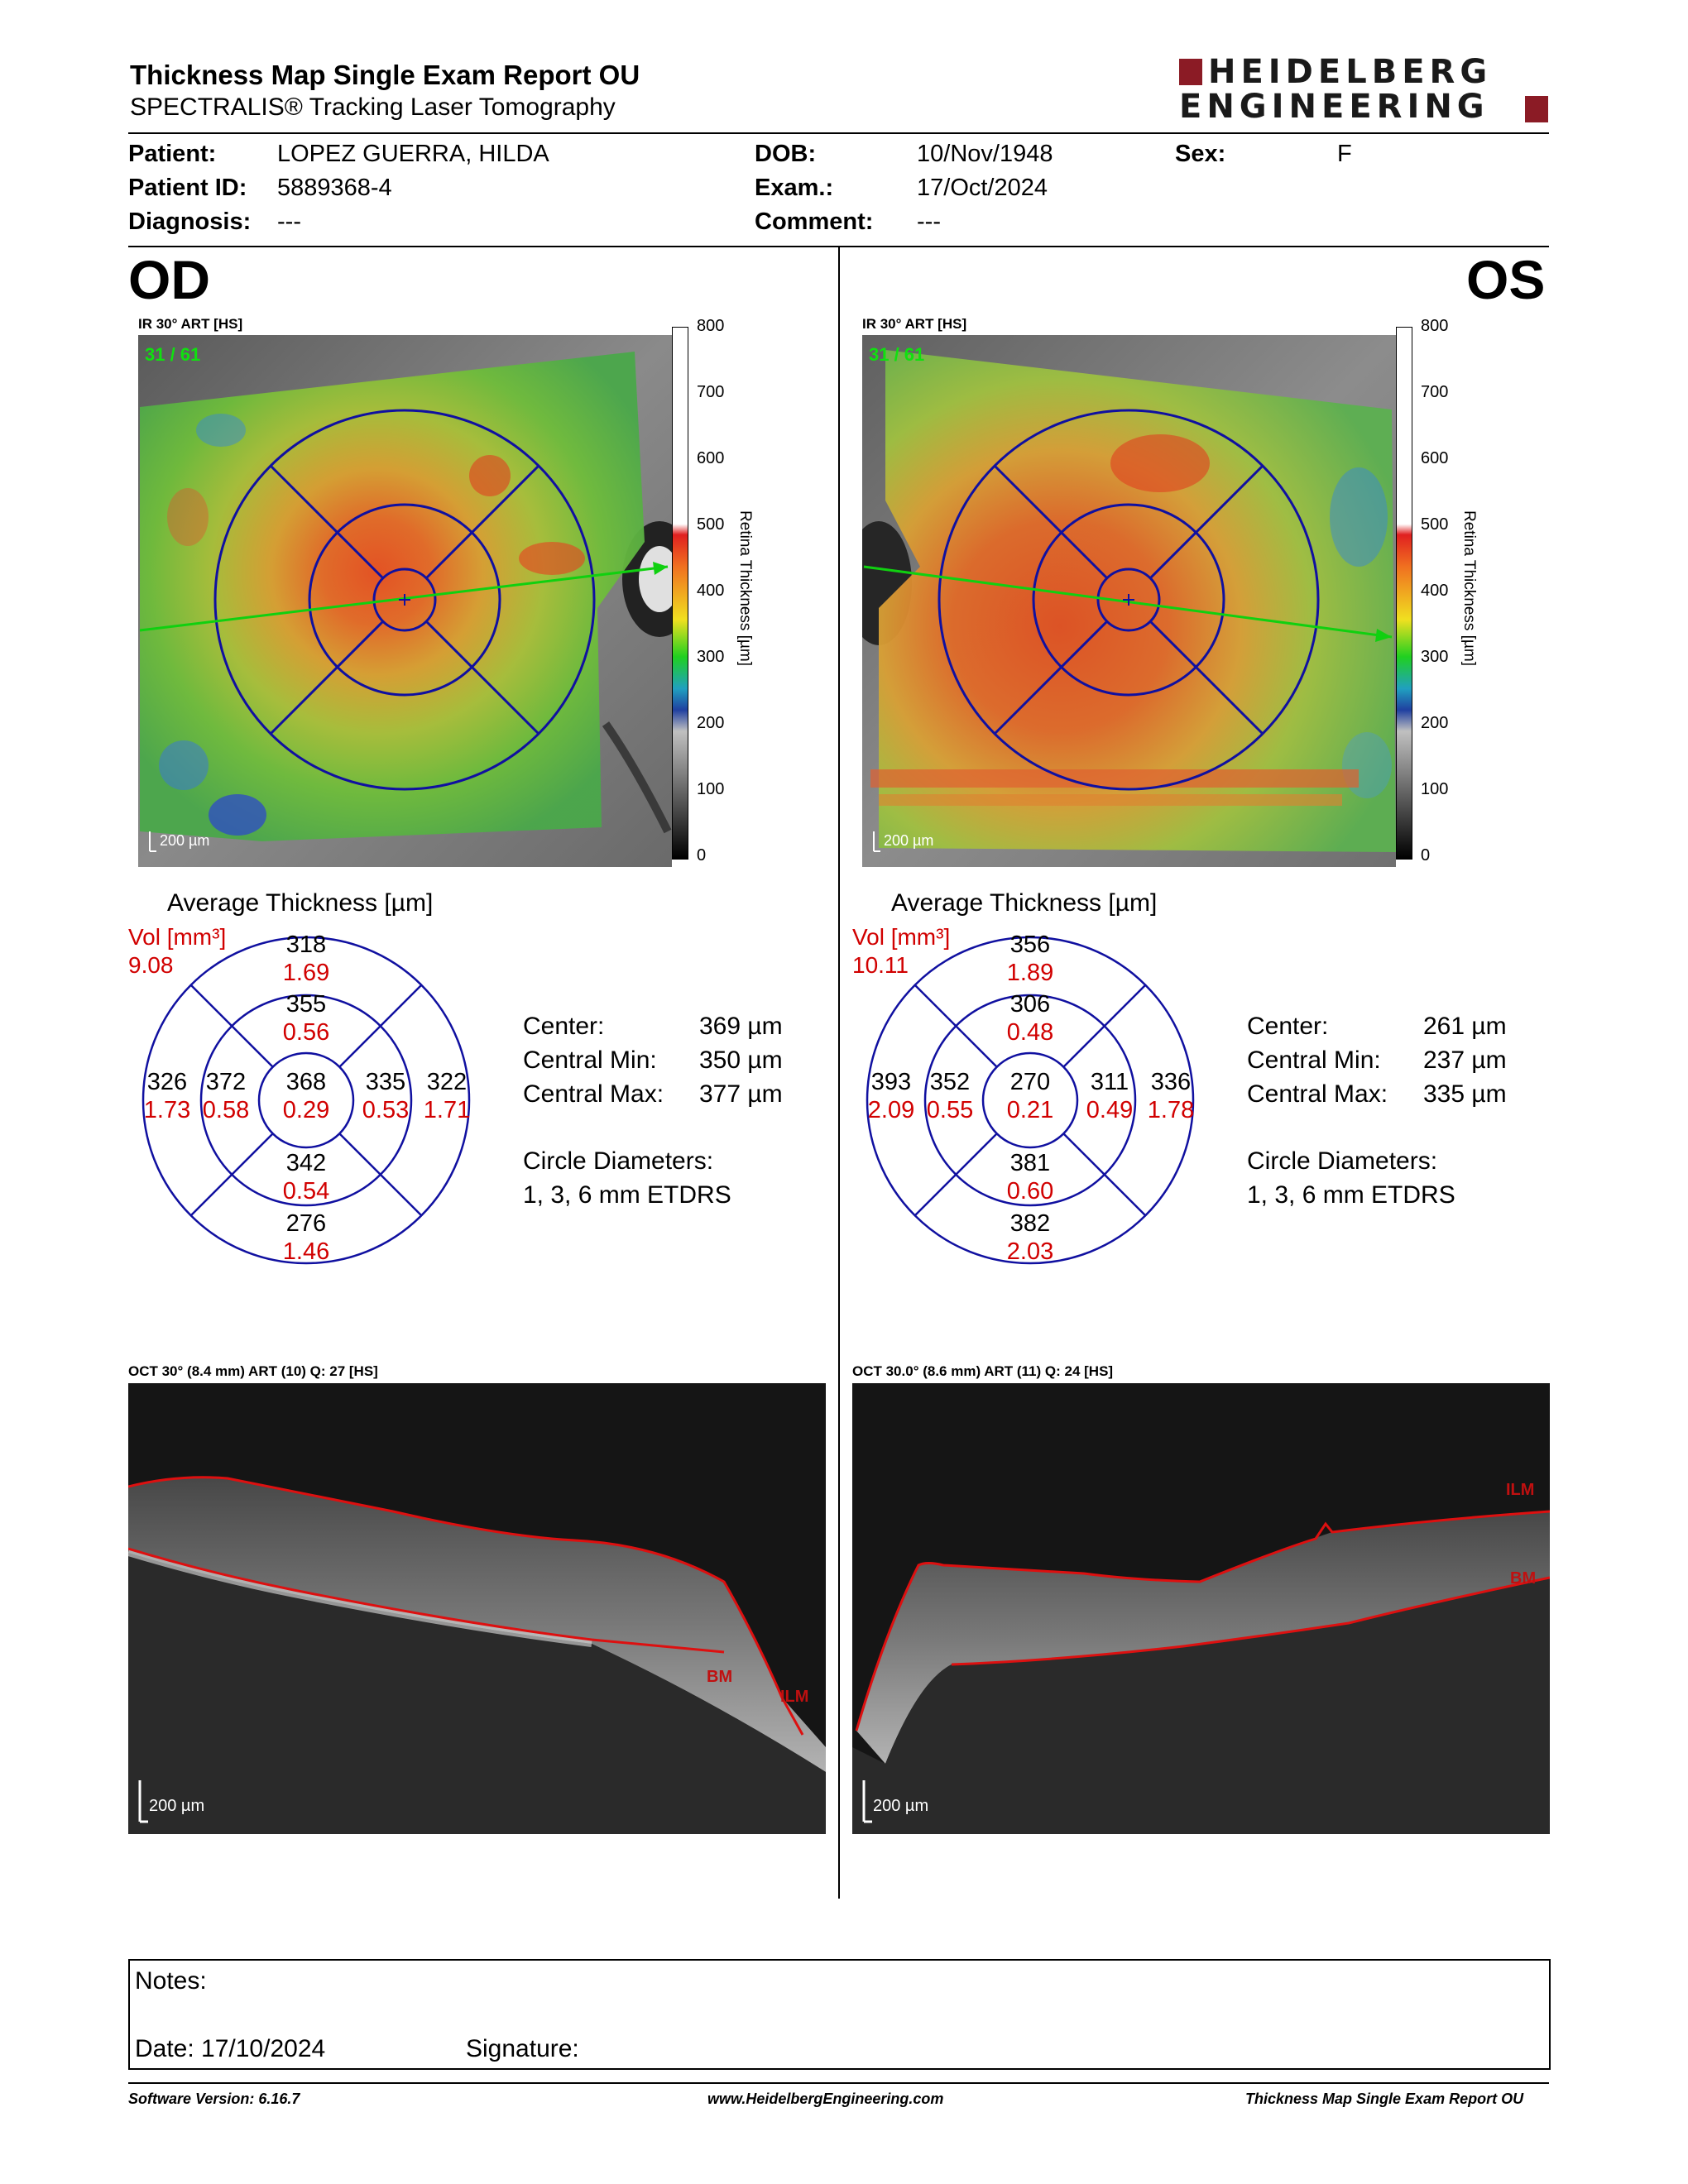 This screenshot has height=2184, width=1688. What do you see at coordinates (891, 1082) in the screenshot?
I see `os-outer-nasal-thickness: 393` at bounding box center [891, 1082].